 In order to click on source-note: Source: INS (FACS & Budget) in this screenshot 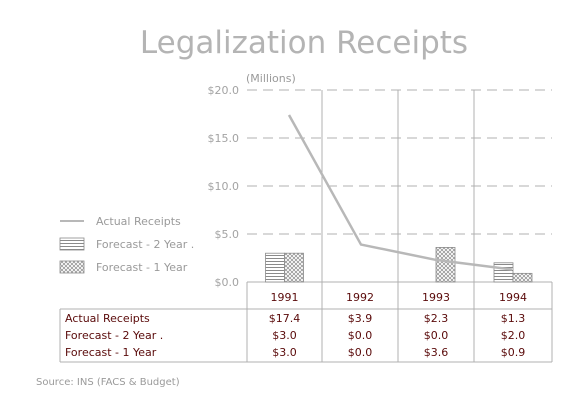, I will do `click(108, 382)`.